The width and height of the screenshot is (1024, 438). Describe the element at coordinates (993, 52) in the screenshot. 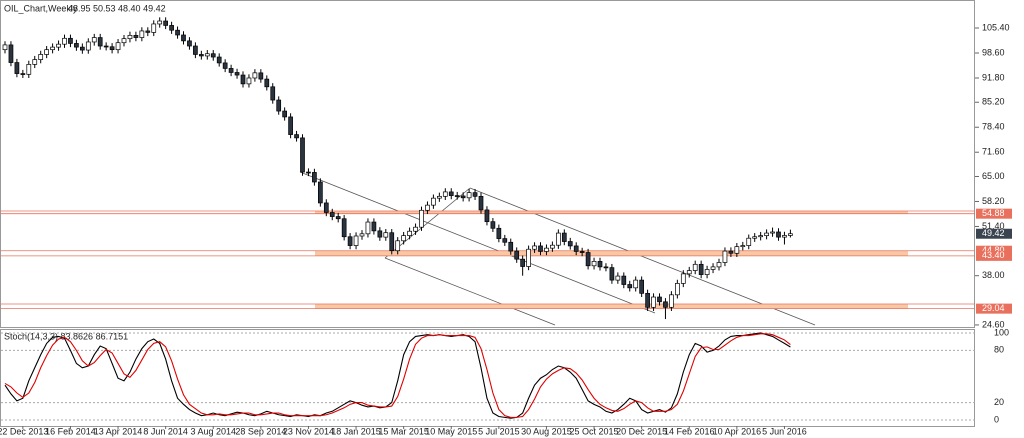

I see `y-tick-label: 98.60` at that location.